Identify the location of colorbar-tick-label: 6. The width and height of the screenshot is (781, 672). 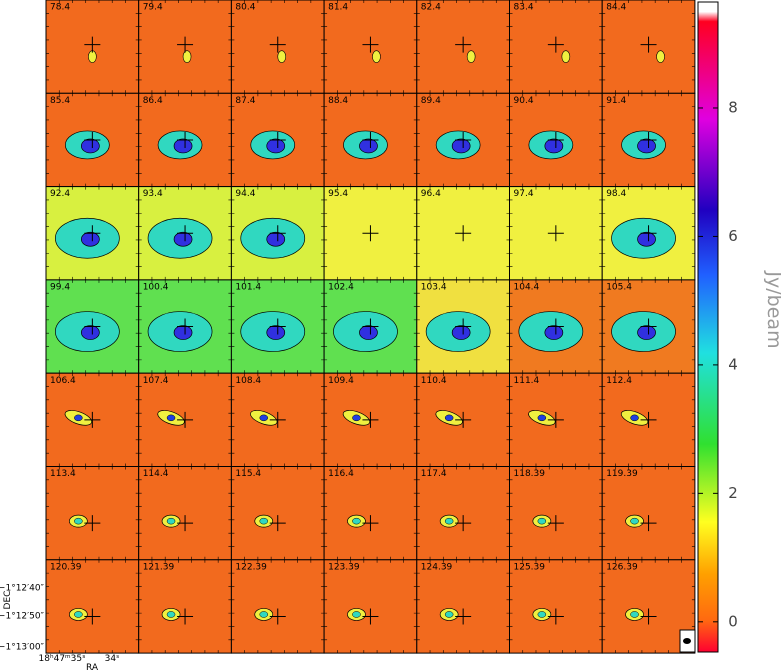
(733, 236).